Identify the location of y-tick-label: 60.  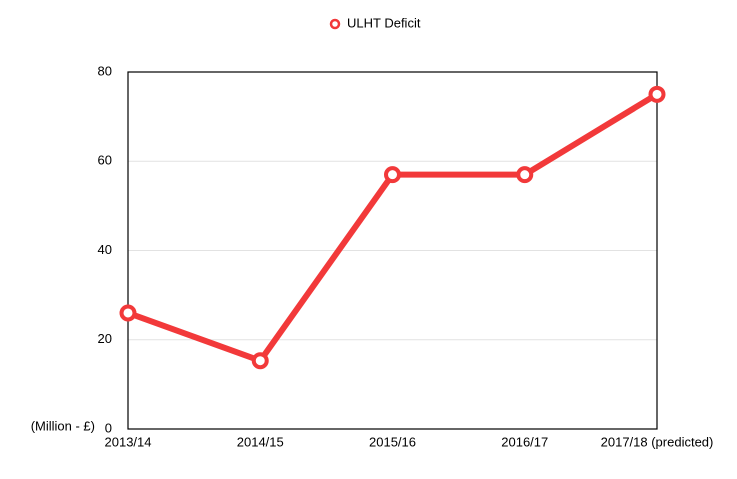
(105, 160).